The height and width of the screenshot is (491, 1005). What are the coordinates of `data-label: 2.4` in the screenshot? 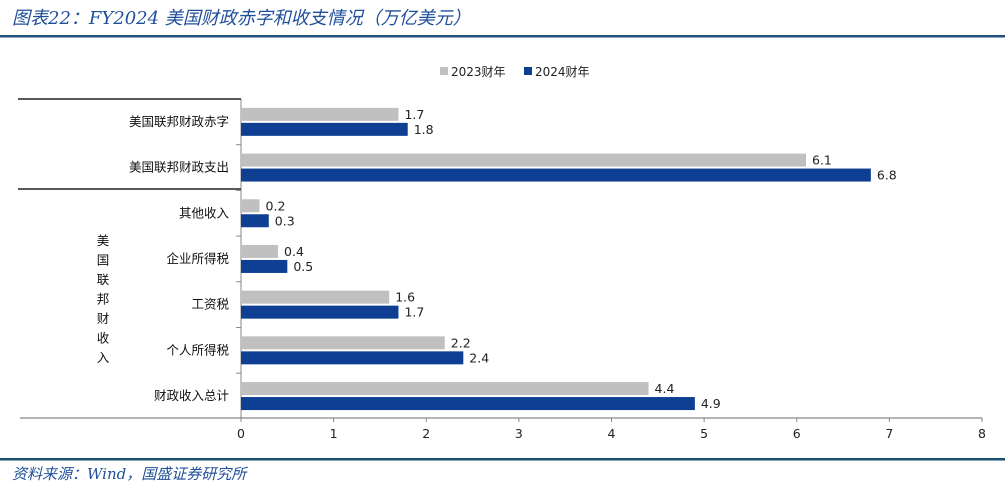 It's located at (479, 357).